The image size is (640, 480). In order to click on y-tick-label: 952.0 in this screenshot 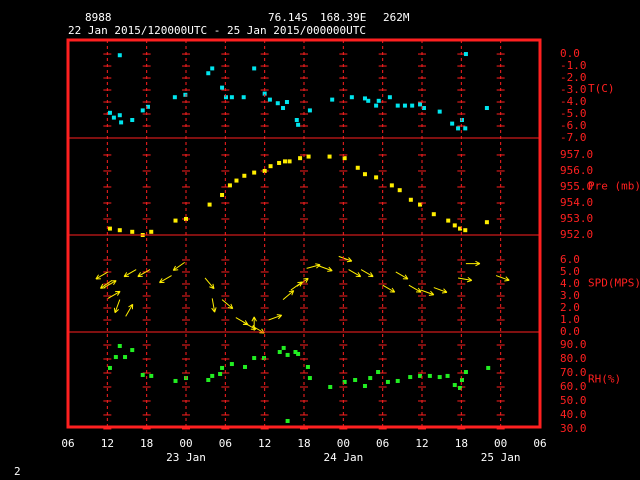, I will do `click(576, 234)`.